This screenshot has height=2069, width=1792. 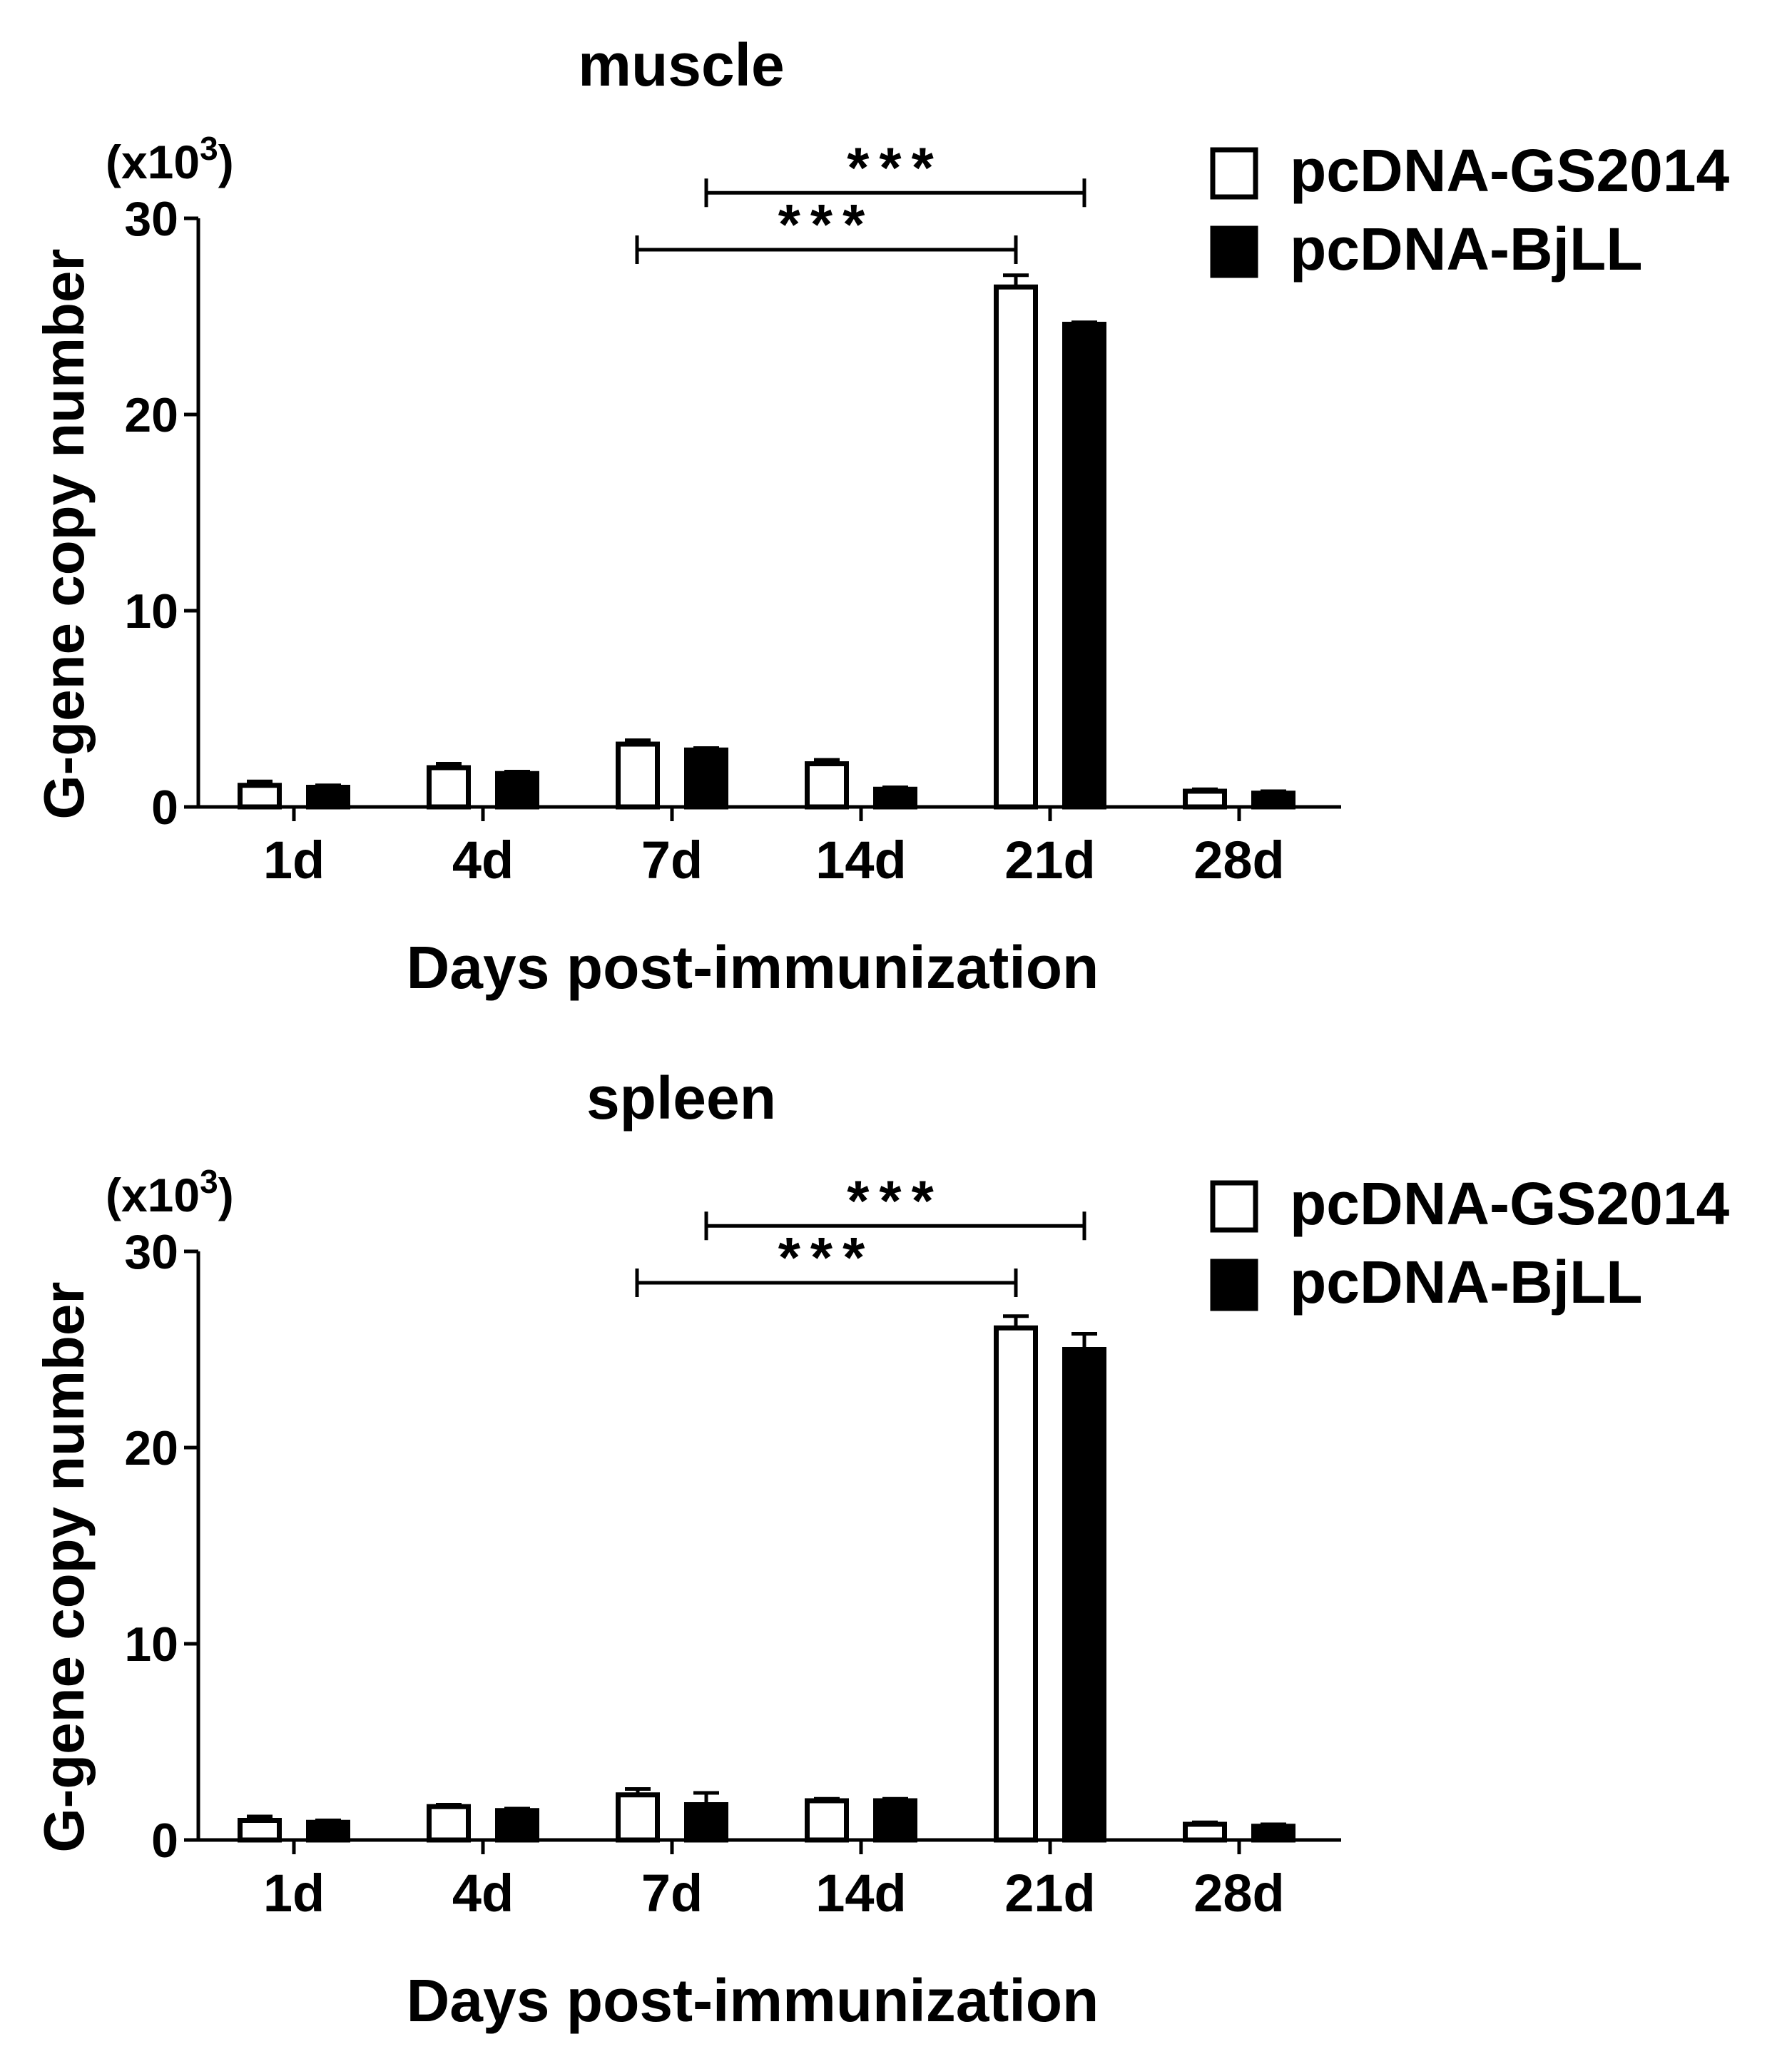 What do you see at coordinates (681, 1098) in the screenshot?
I see `chart-title: spleen` at bounding box center [681, 1098].